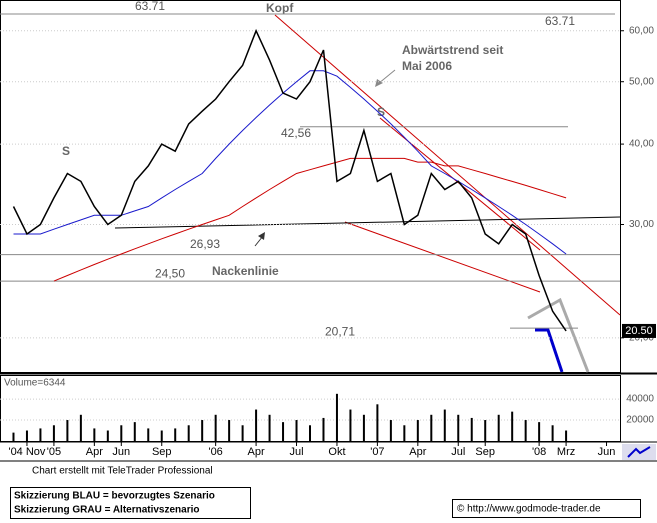 The height and width of the screenshot is (523, 657). I want to click on legend-text: Skizzierung BLAU = bevorzugtes Szenario, so click(114, 496).